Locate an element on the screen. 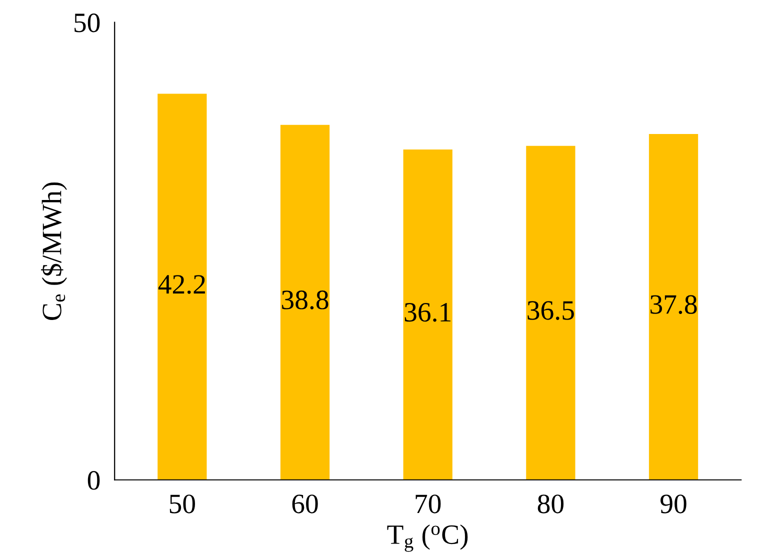  x-tick-label: 90 is located at coordinates (673, 504).